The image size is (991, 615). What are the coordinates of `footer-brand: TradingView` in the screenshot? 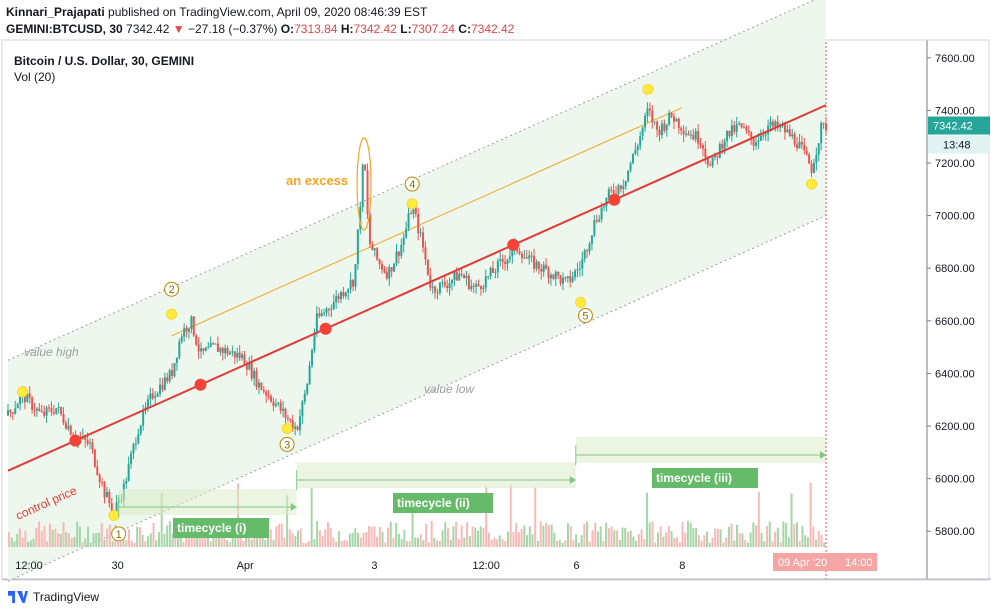 It's located at (66, 597).